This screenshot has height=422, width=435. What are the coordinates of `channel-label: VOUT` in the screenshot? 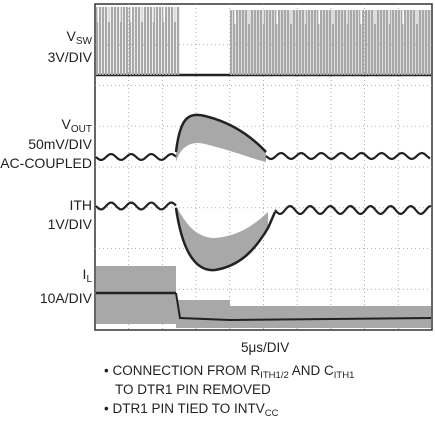 It's located at (76, 125).